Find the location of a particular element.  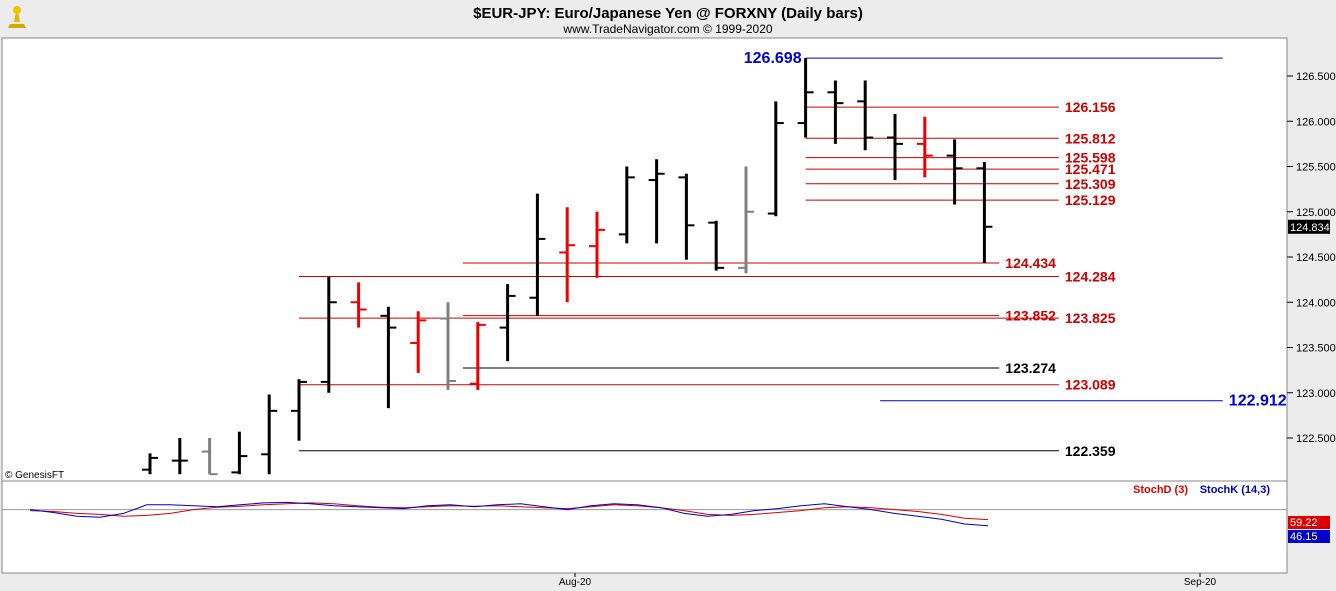

trade-navigator-logo-icon is located at coordinates (17, 18).